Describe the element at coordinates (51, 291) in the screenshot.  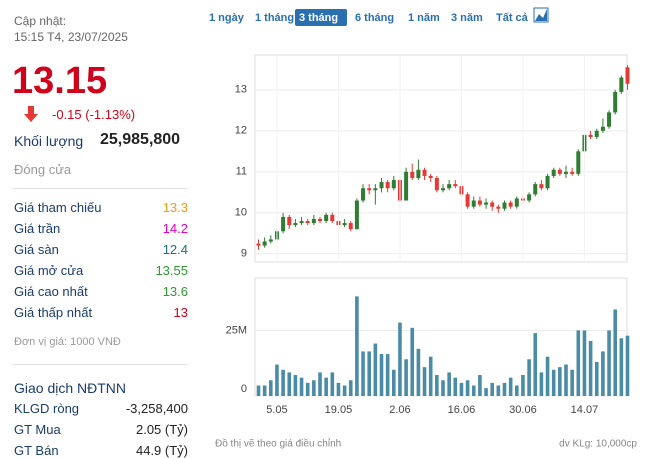
I see `row-label: Giá cao nhất` at that location.